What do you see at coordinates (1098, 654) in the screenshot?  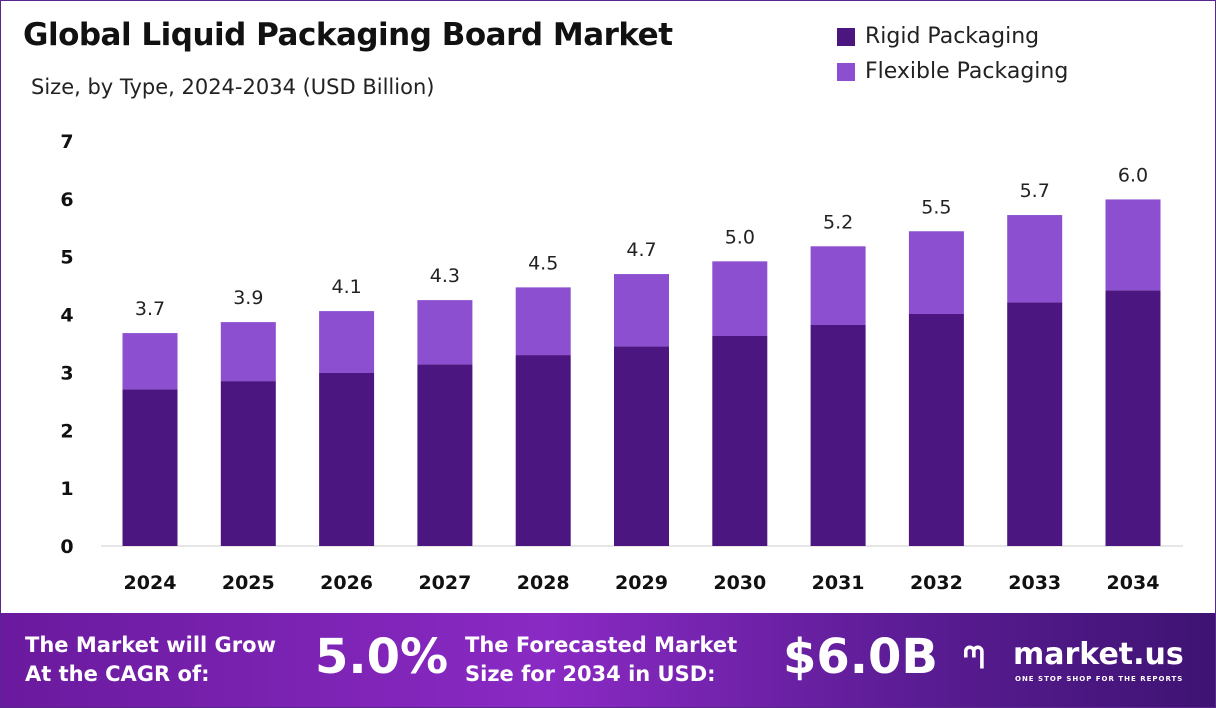 I see `logo-text: market.us` at bounding box center [1098, 654].